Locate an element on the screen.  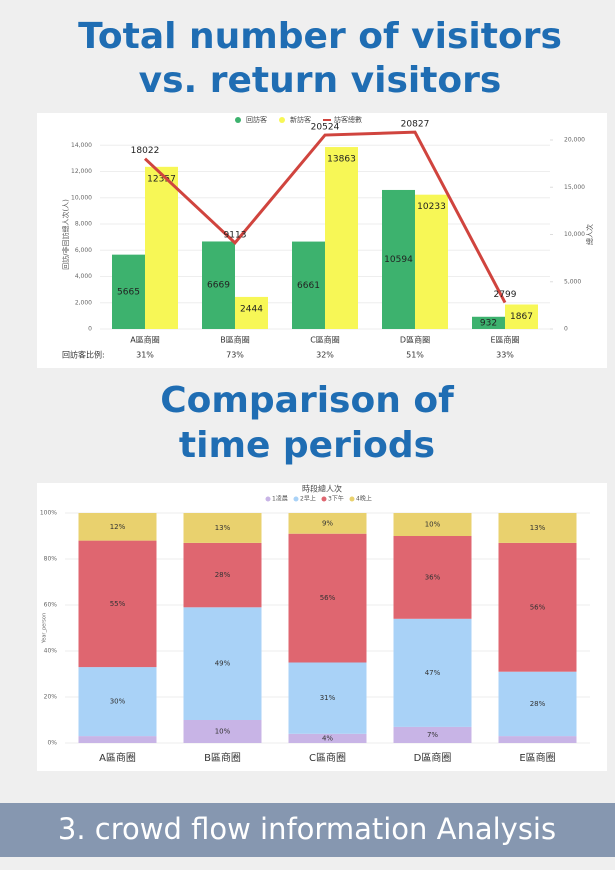
value-label: 6661 is located at coordinates (308, 286).